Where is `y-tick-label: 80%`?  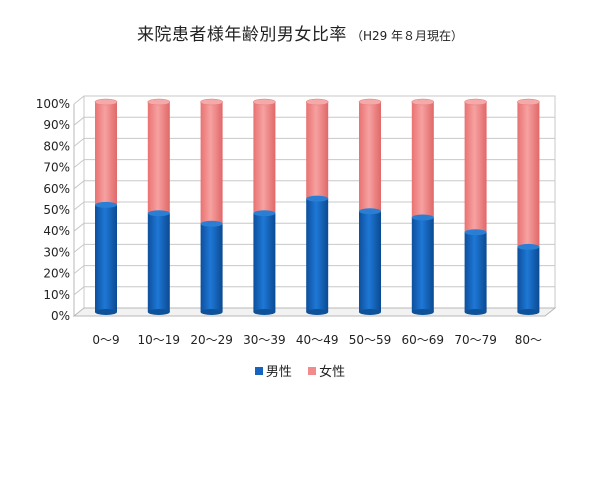 y-tick-label: 80% is located at coordinates (56, 146).